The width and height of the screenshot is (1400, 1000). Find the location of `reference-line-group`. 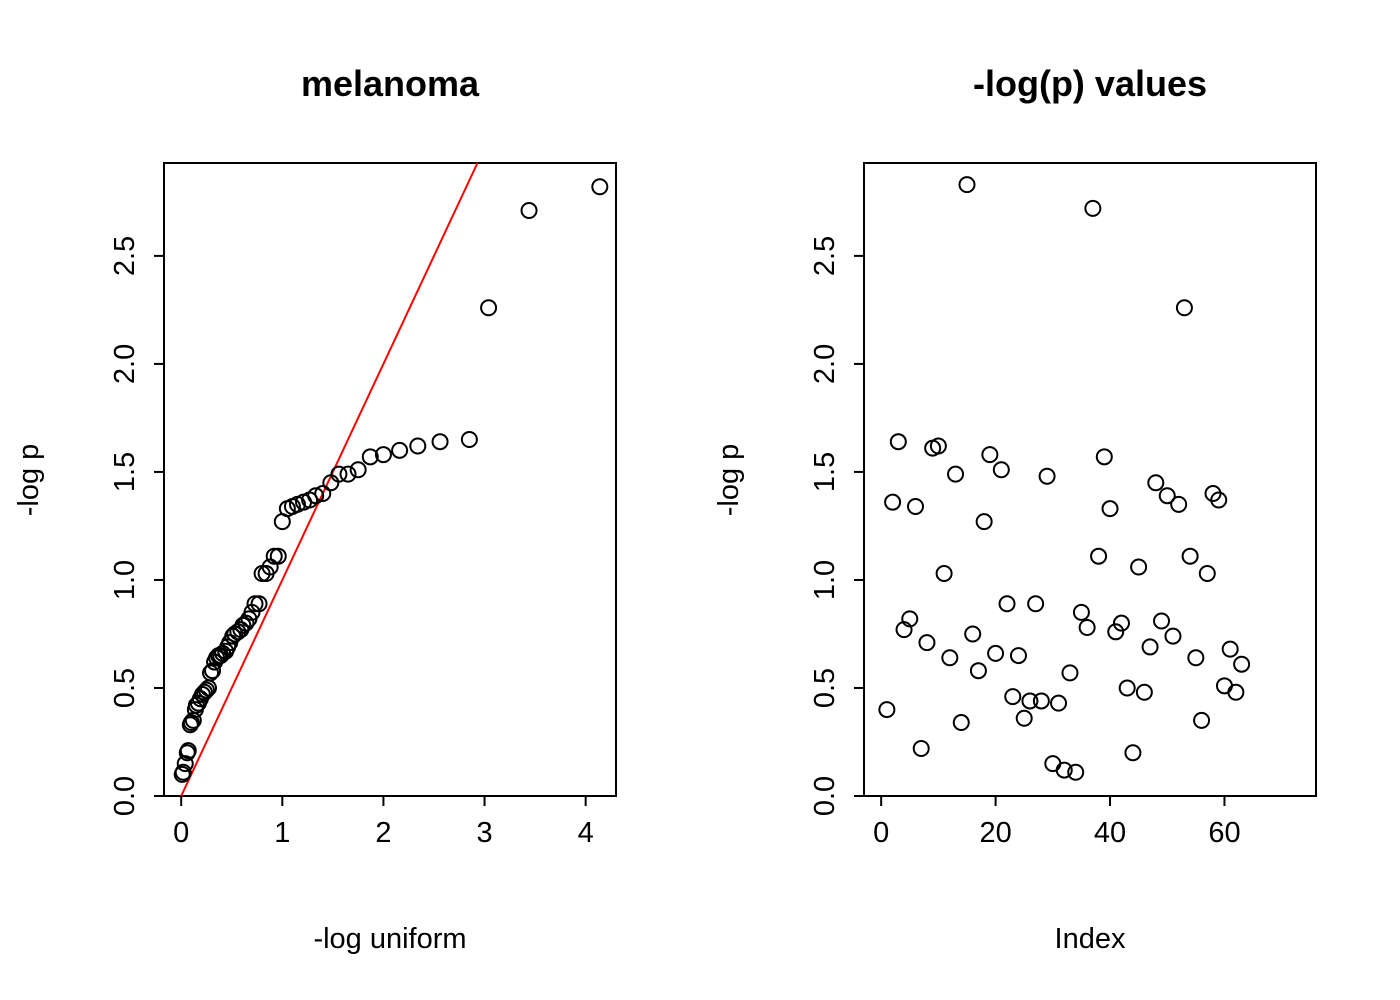

reference-line-group is located at coordinates (329, 479).